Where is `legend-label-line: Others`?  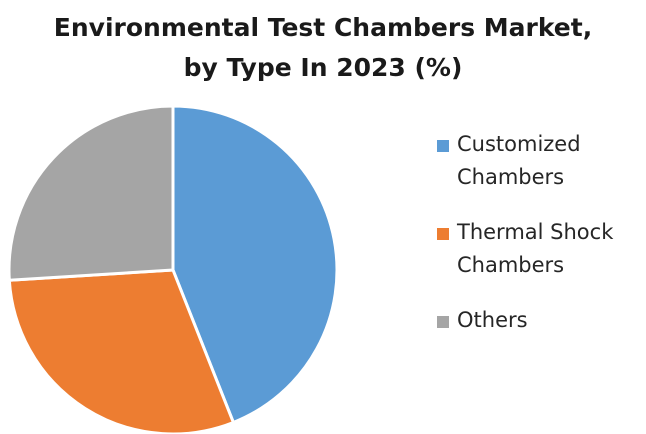
legend-label-line: Others is located at coordinates (492, 320).